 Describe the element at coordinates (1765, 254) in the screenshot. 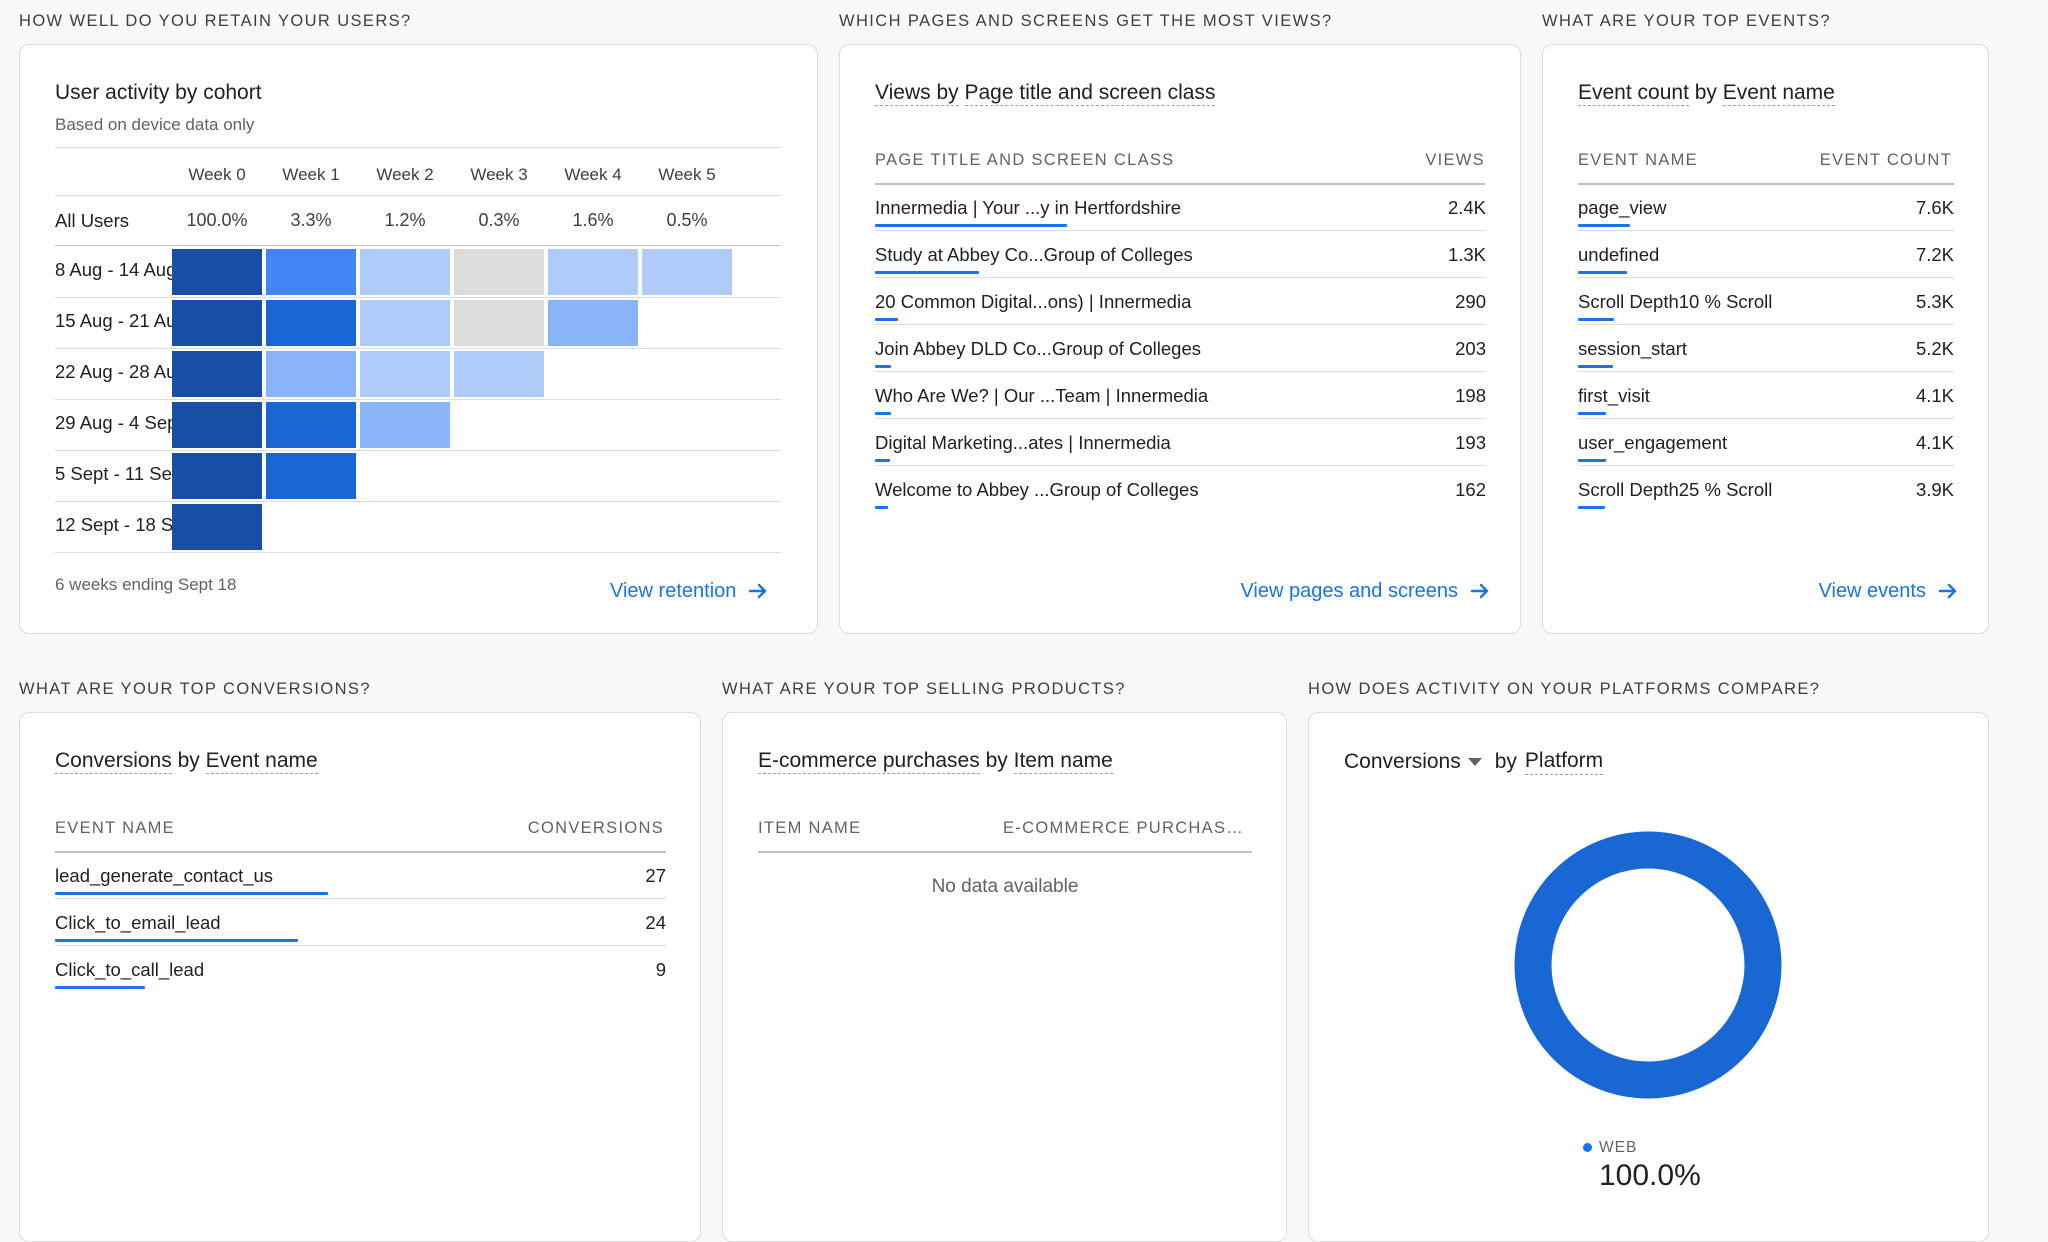

I see `events-row: undefined 7.2K` at that location.